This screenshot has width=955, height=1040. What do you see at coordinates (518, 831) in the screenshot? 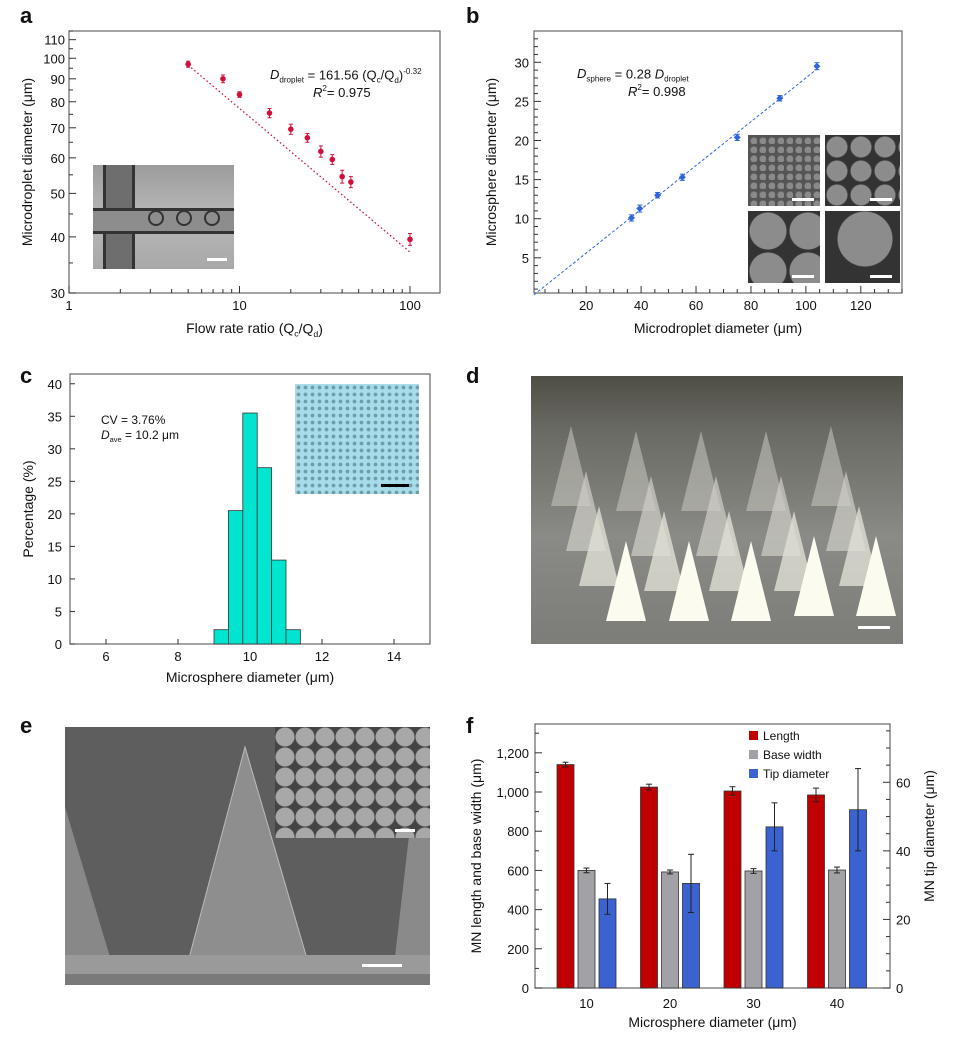
I see `y-tick-label: 800` at bounding box center [518, 831].